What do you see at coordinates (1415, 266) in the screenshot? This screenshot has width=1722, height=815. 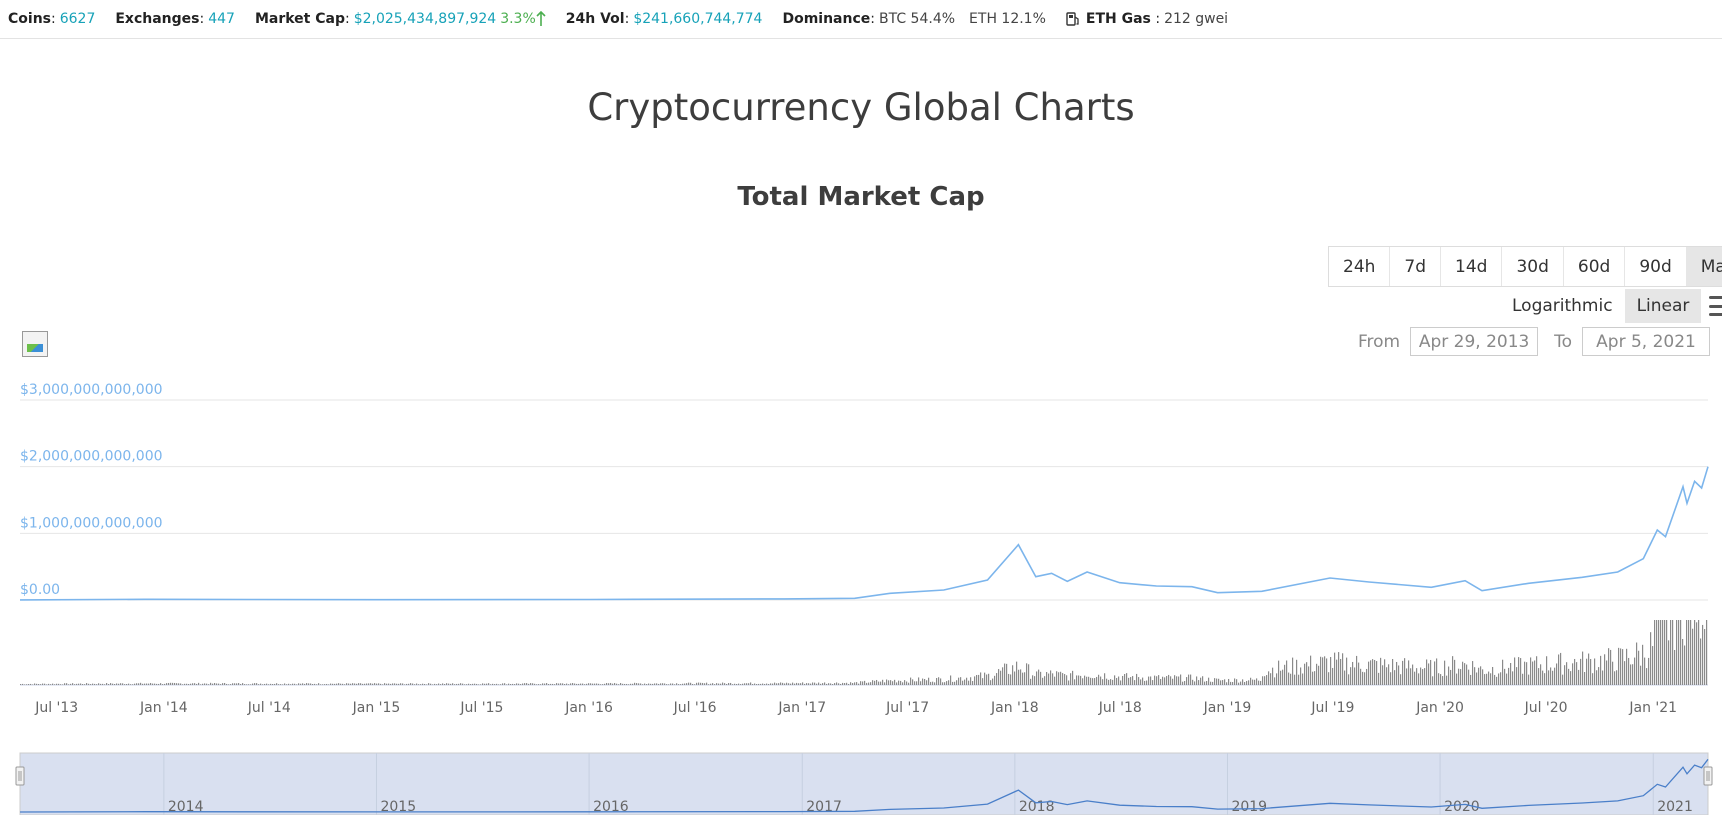 I see `range-button-7d: 7d` at bounding box center [1415, 266].